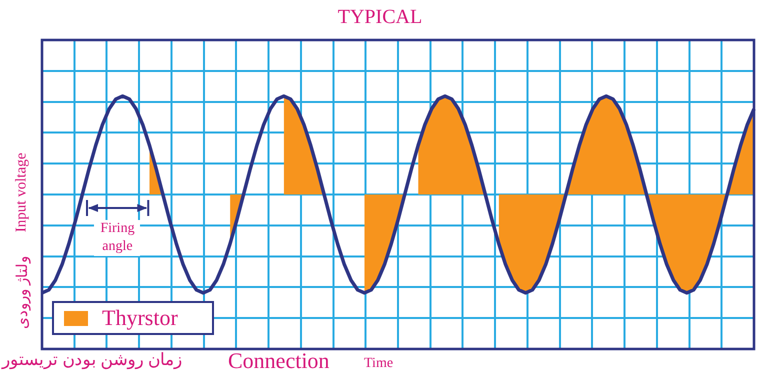 The width and height of the screenshot is (760, 376). Describe the element at coordinates (380, 17) in the screenshot. I see `chart-title: TYPICAL` at that location.